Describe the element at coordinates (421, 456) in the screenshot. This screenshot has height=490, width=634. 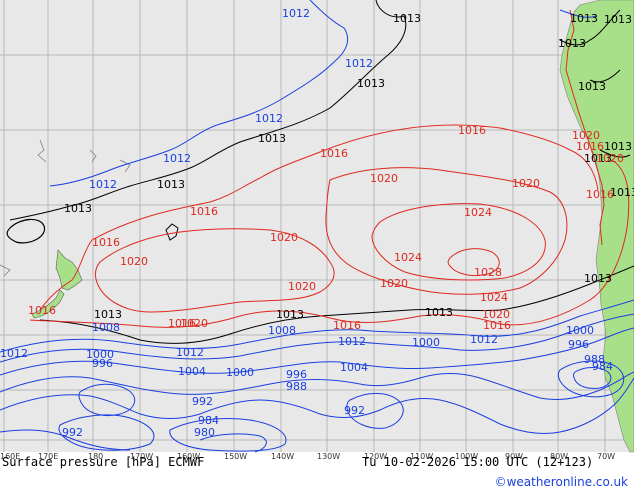
I see `lon-tick: 110W` at that location.